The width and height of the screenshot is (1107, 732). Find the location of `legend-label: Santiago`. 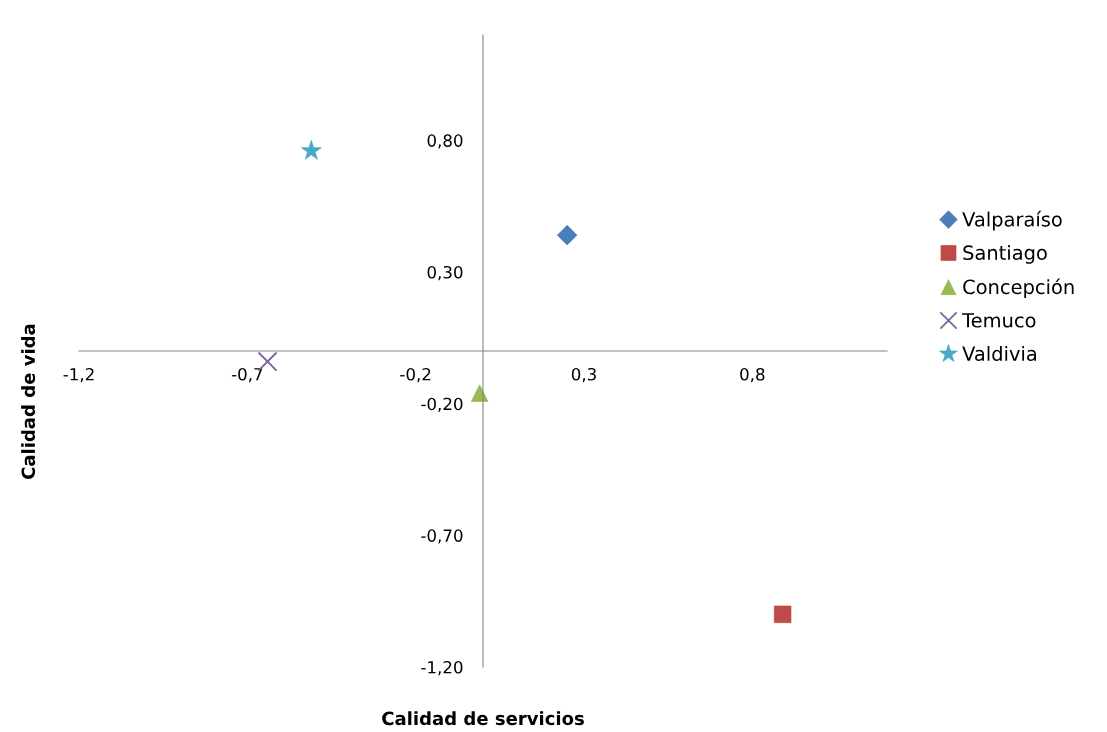

legend-label: Santiago is located at coordinates (1005, 254).